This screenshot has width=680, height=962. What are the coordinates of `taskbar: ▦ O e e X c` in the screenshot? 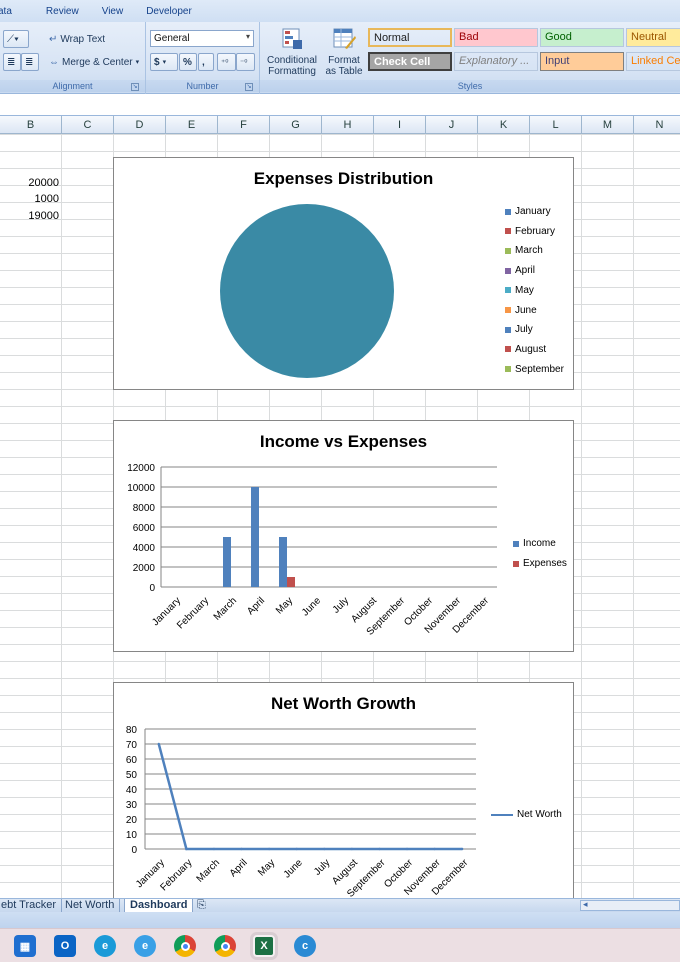 It's located at (340, 945).